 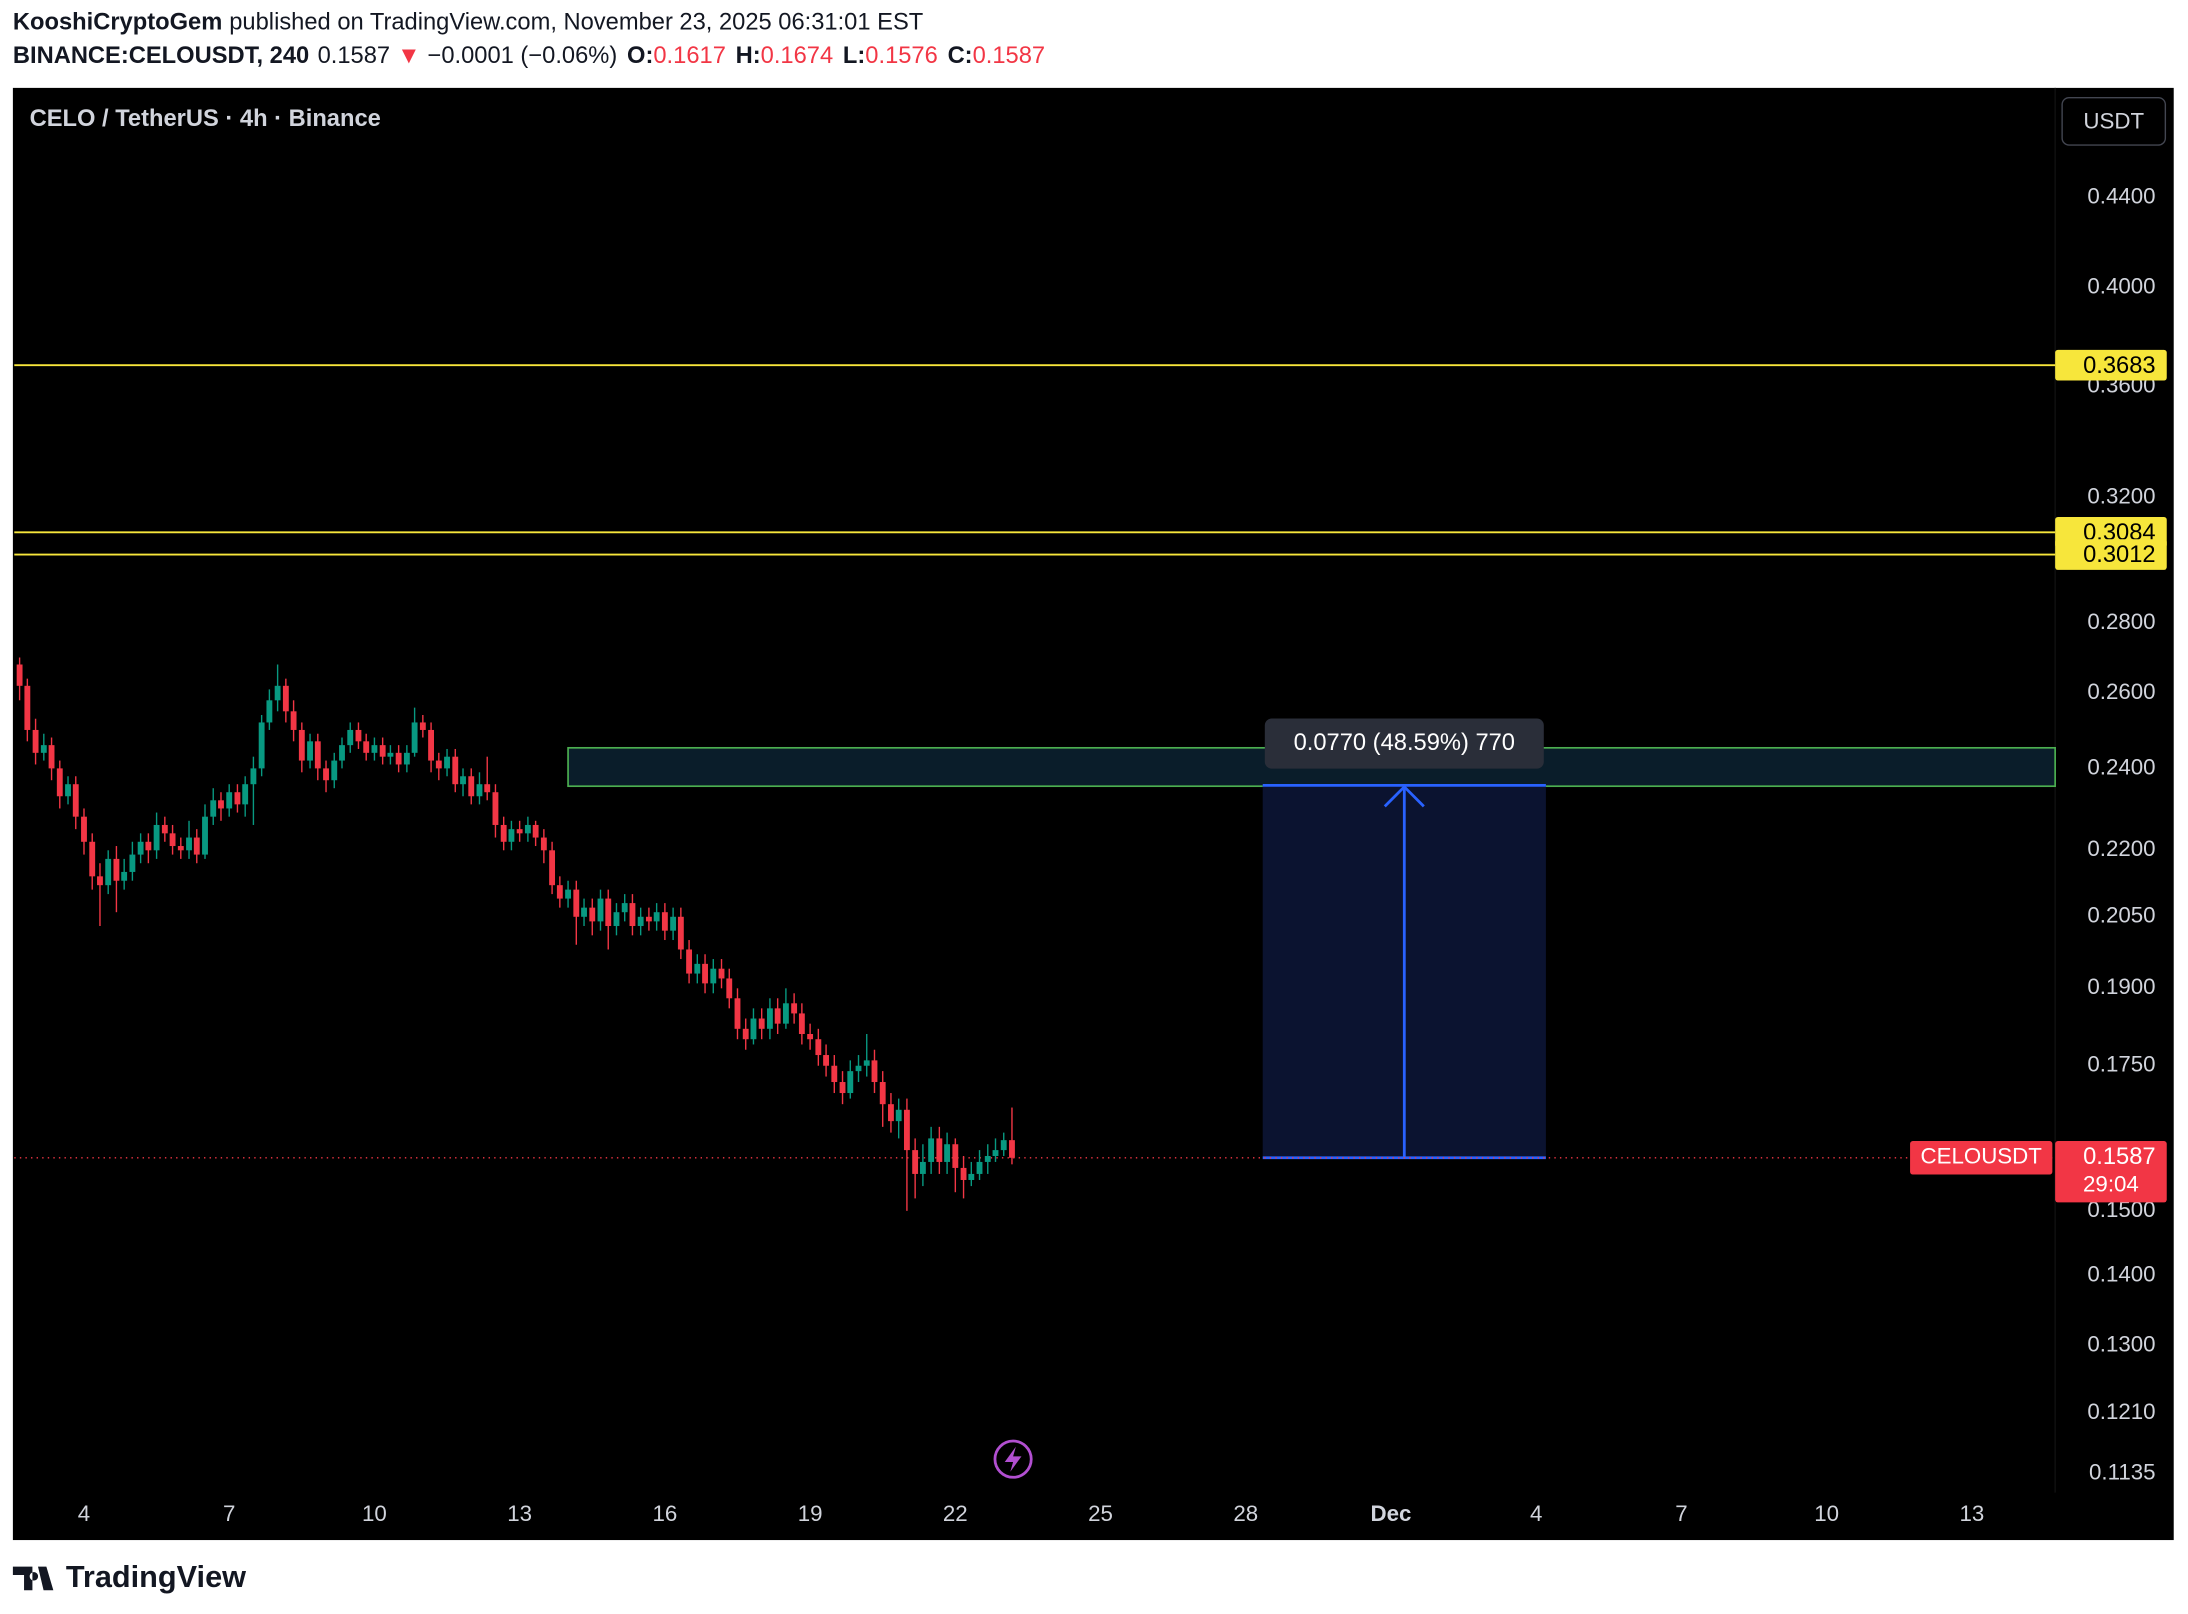 What do you see at coordinates (664, 1513) in the screenshot?
I see `x-tick-label: 16` at bounding box center [664, 1513].